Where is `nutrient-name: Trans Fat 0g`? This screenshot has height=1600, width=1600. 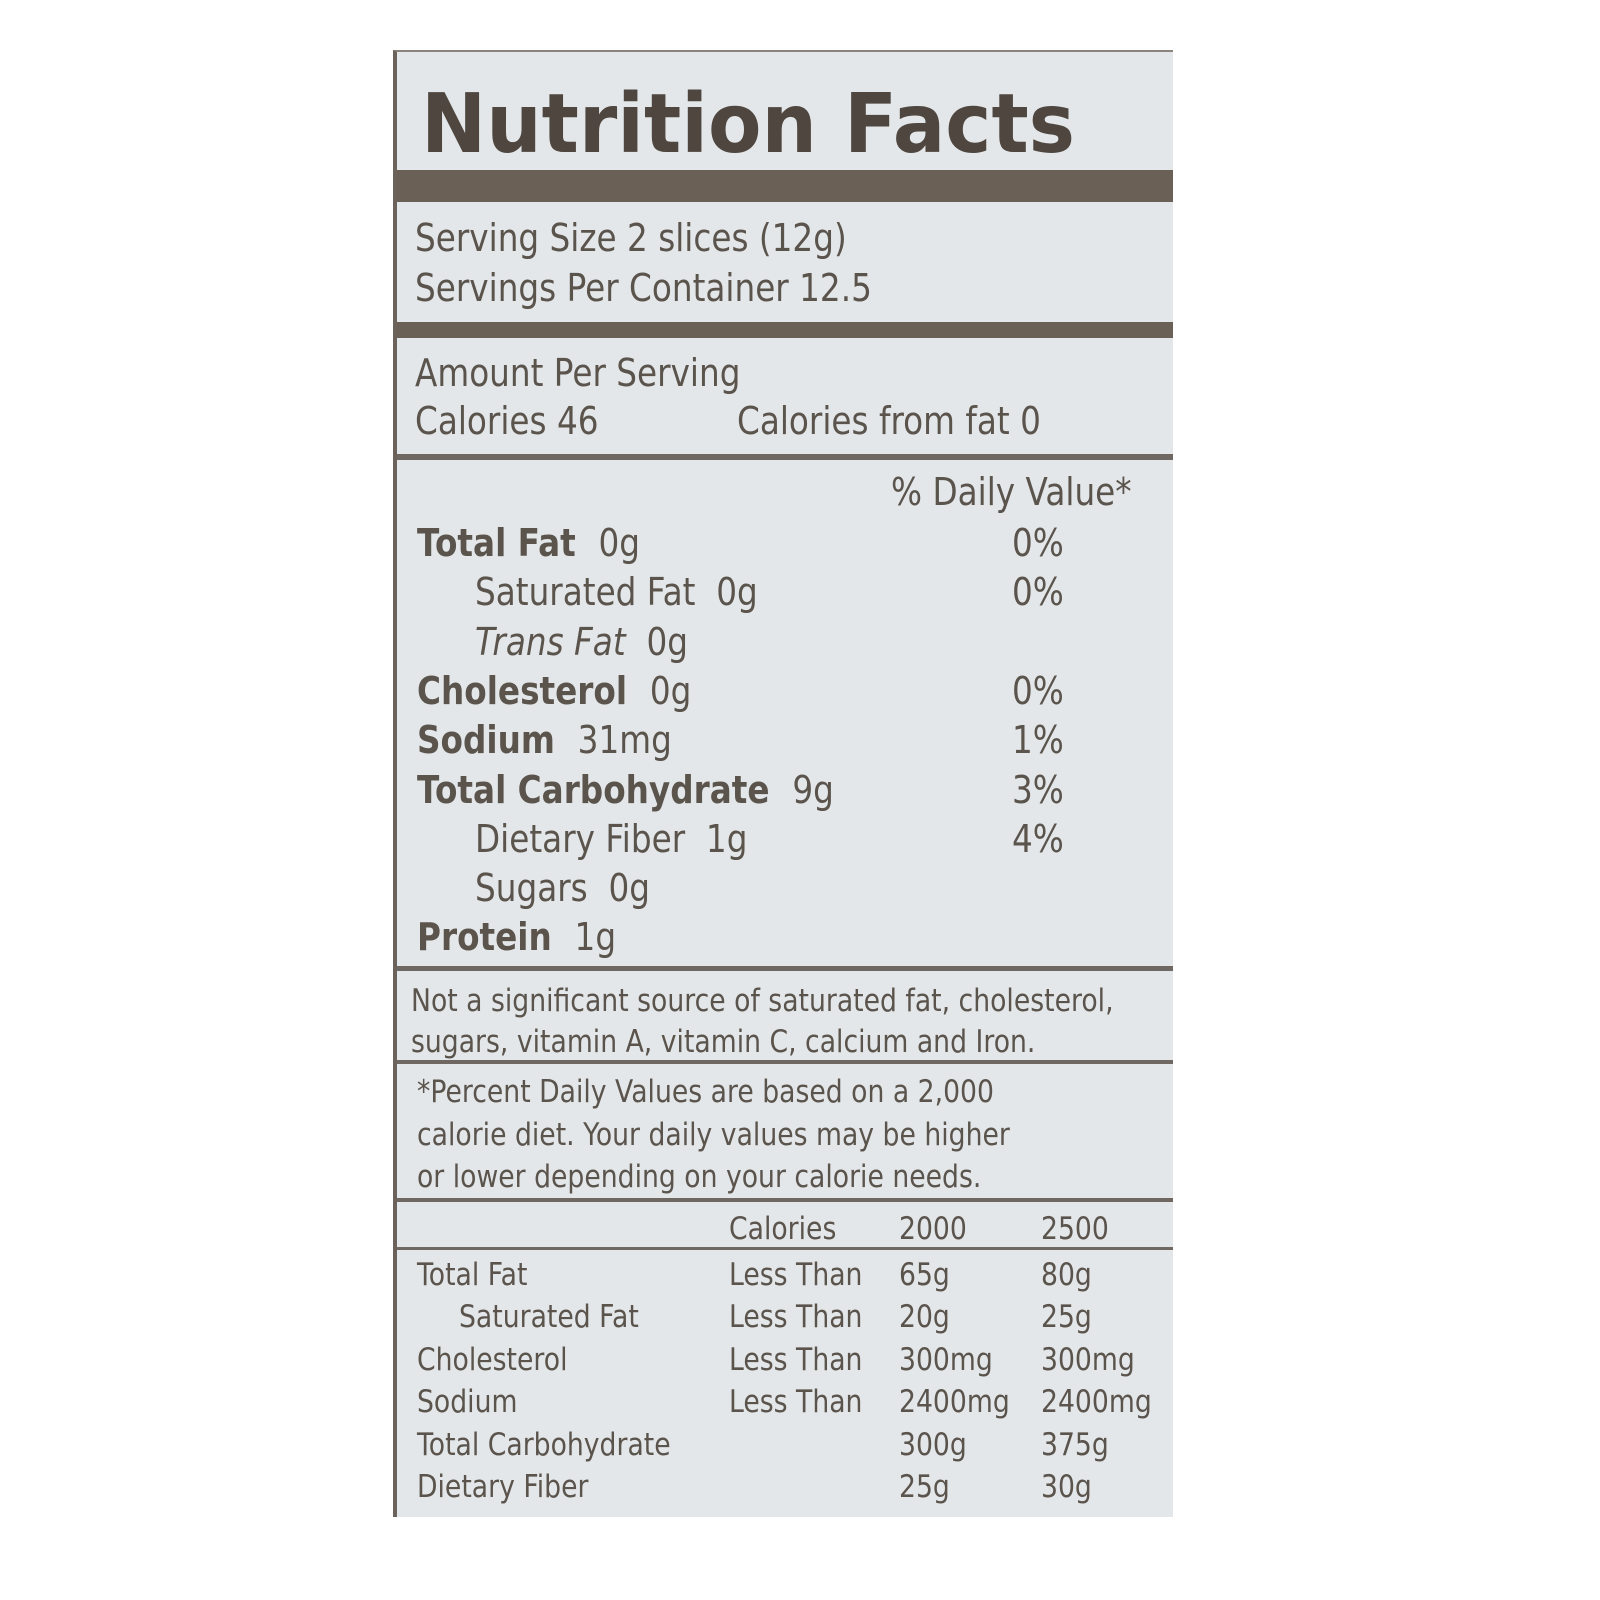
nutrient-name: Trans Fat 0g is located at coordinates (581, 642).